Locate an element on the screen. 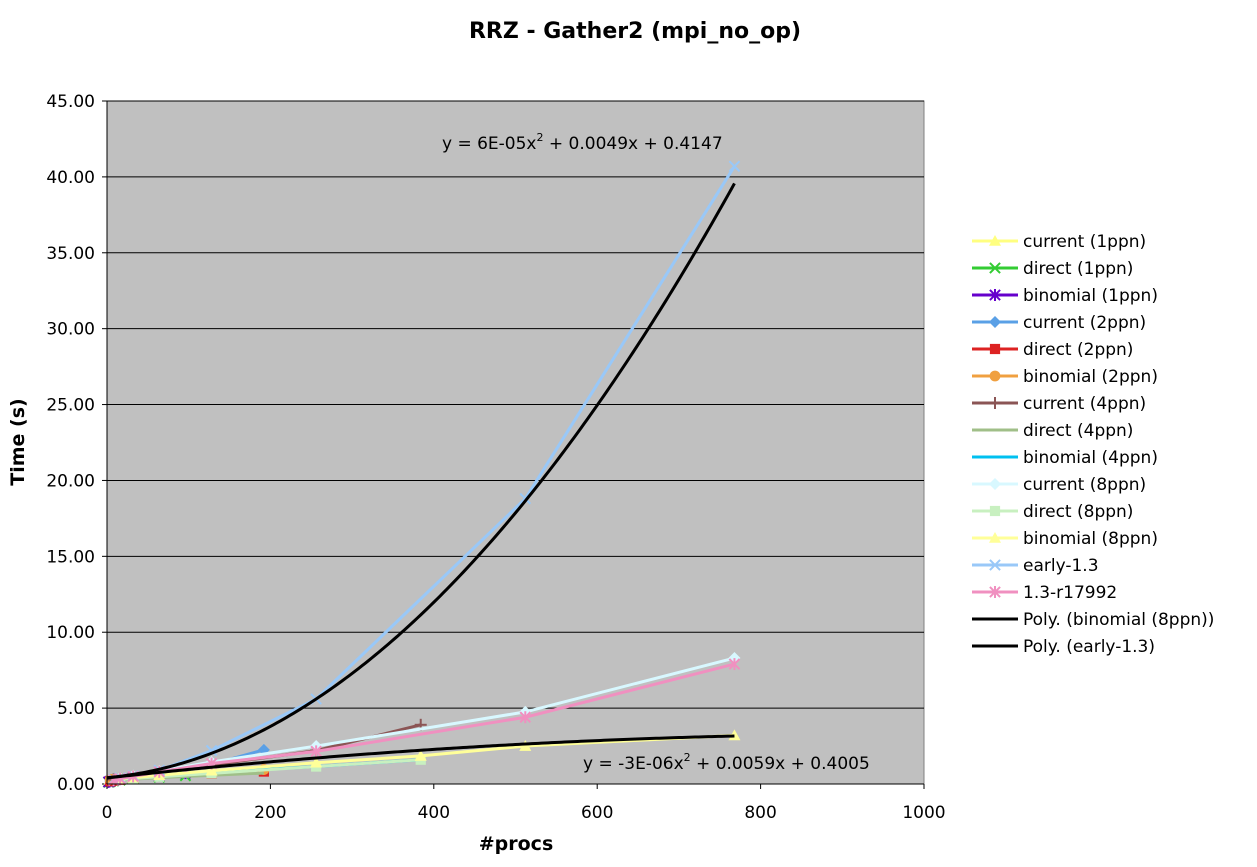 The image size is (1257, 867). legend-item: direct (4ppn) is located at coordinates (1052, 431).